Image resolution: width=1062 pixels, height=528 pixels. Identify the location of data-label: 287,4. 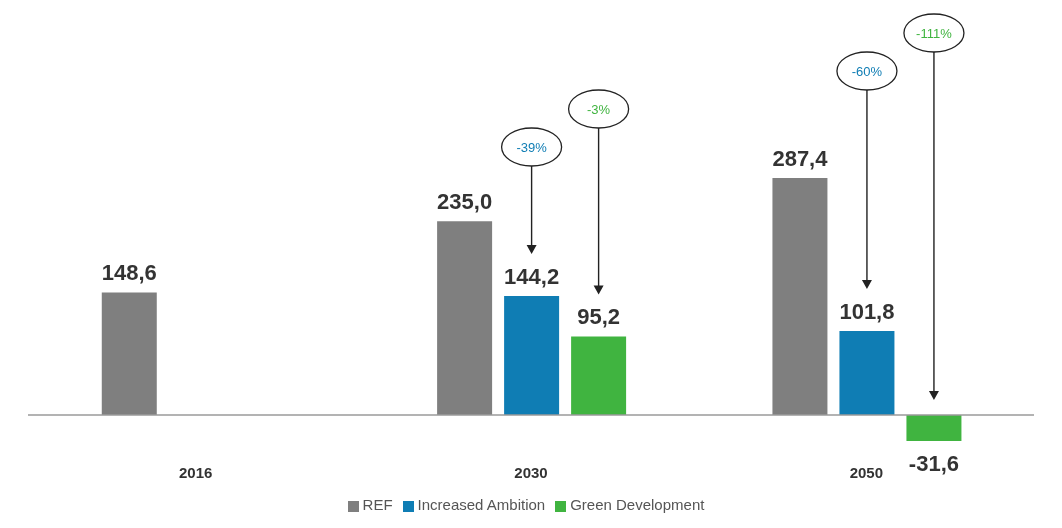
(800, 158).